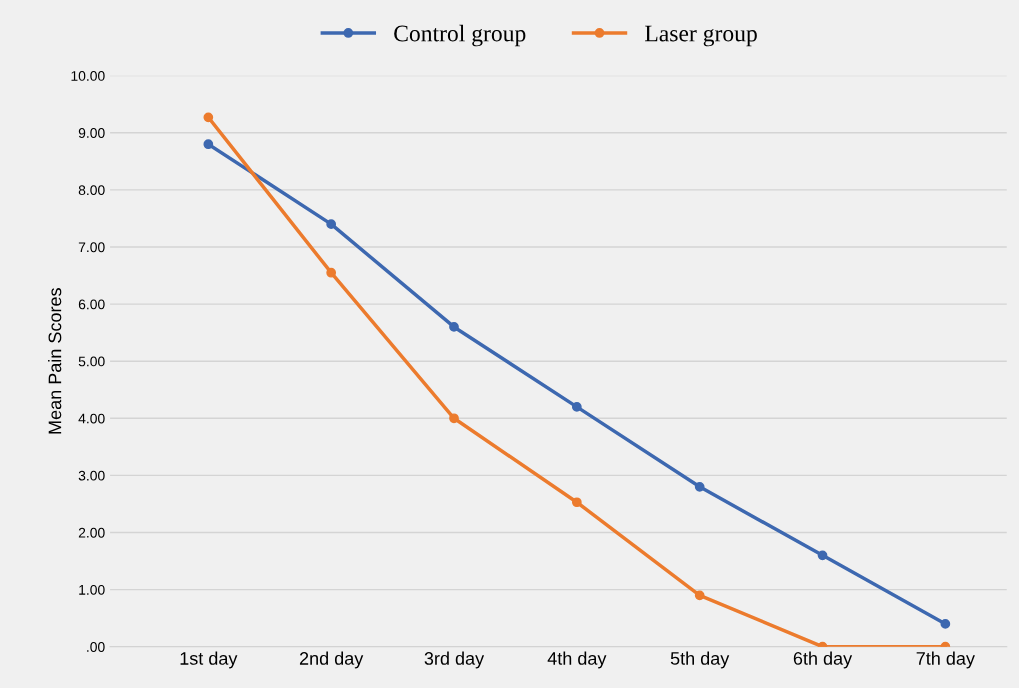  What do you see at coordinates (55, 361) in the screenshot?
I see `y-axis-title: Mean Pain Scores` at bounding box center [55, 361].